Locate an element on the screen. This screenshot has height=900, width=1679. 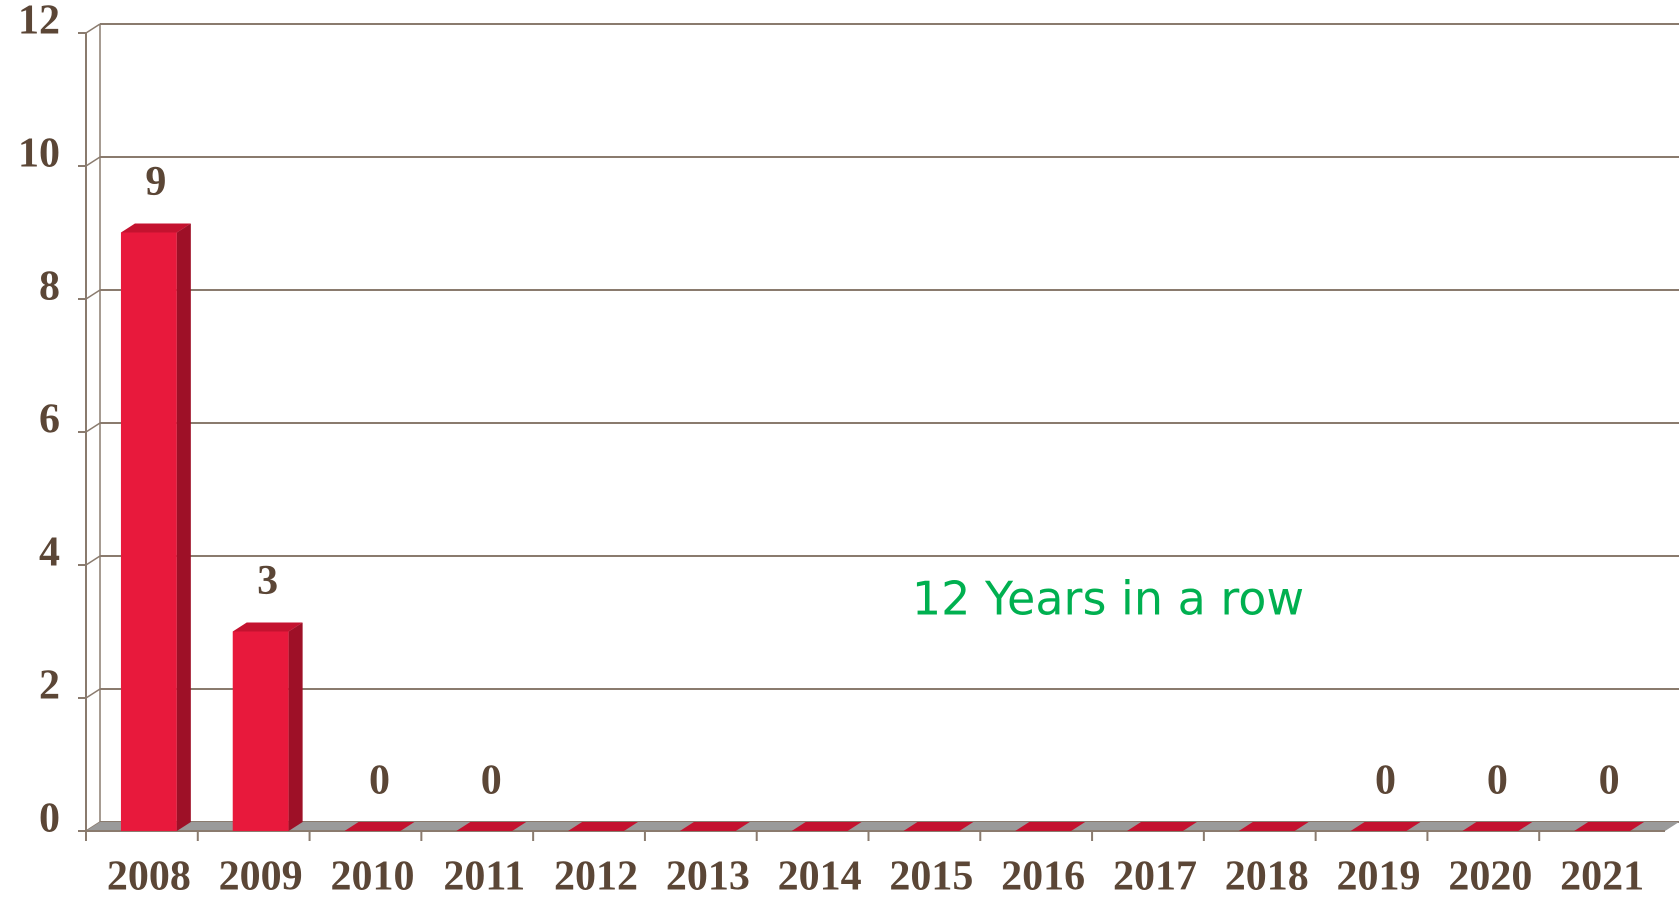
x-tick-label: 2015 is located at coordinates (931, 877).